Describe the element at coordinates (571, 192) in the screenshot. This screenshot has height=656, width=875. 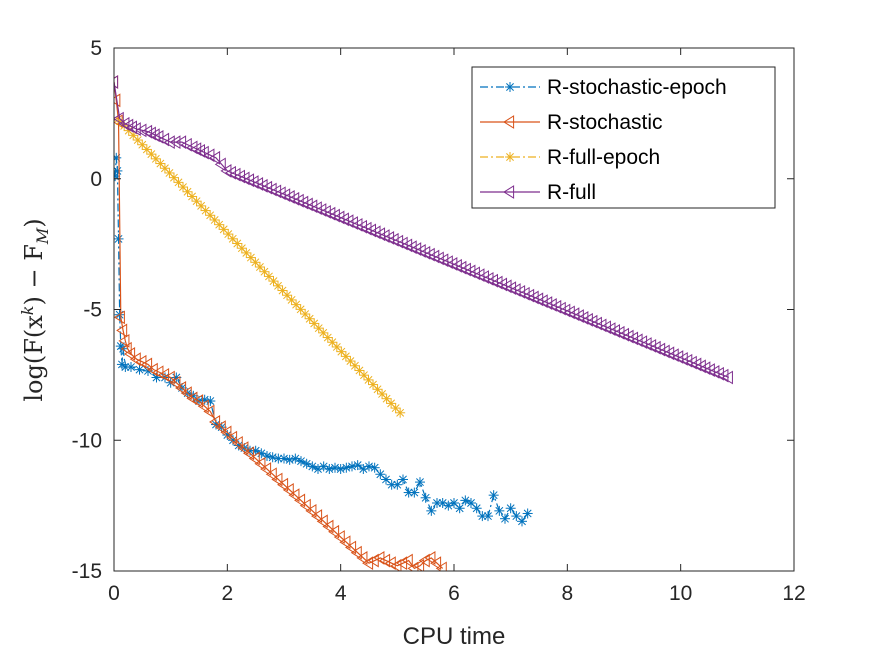
I see `legend-label: R-full` at that location.